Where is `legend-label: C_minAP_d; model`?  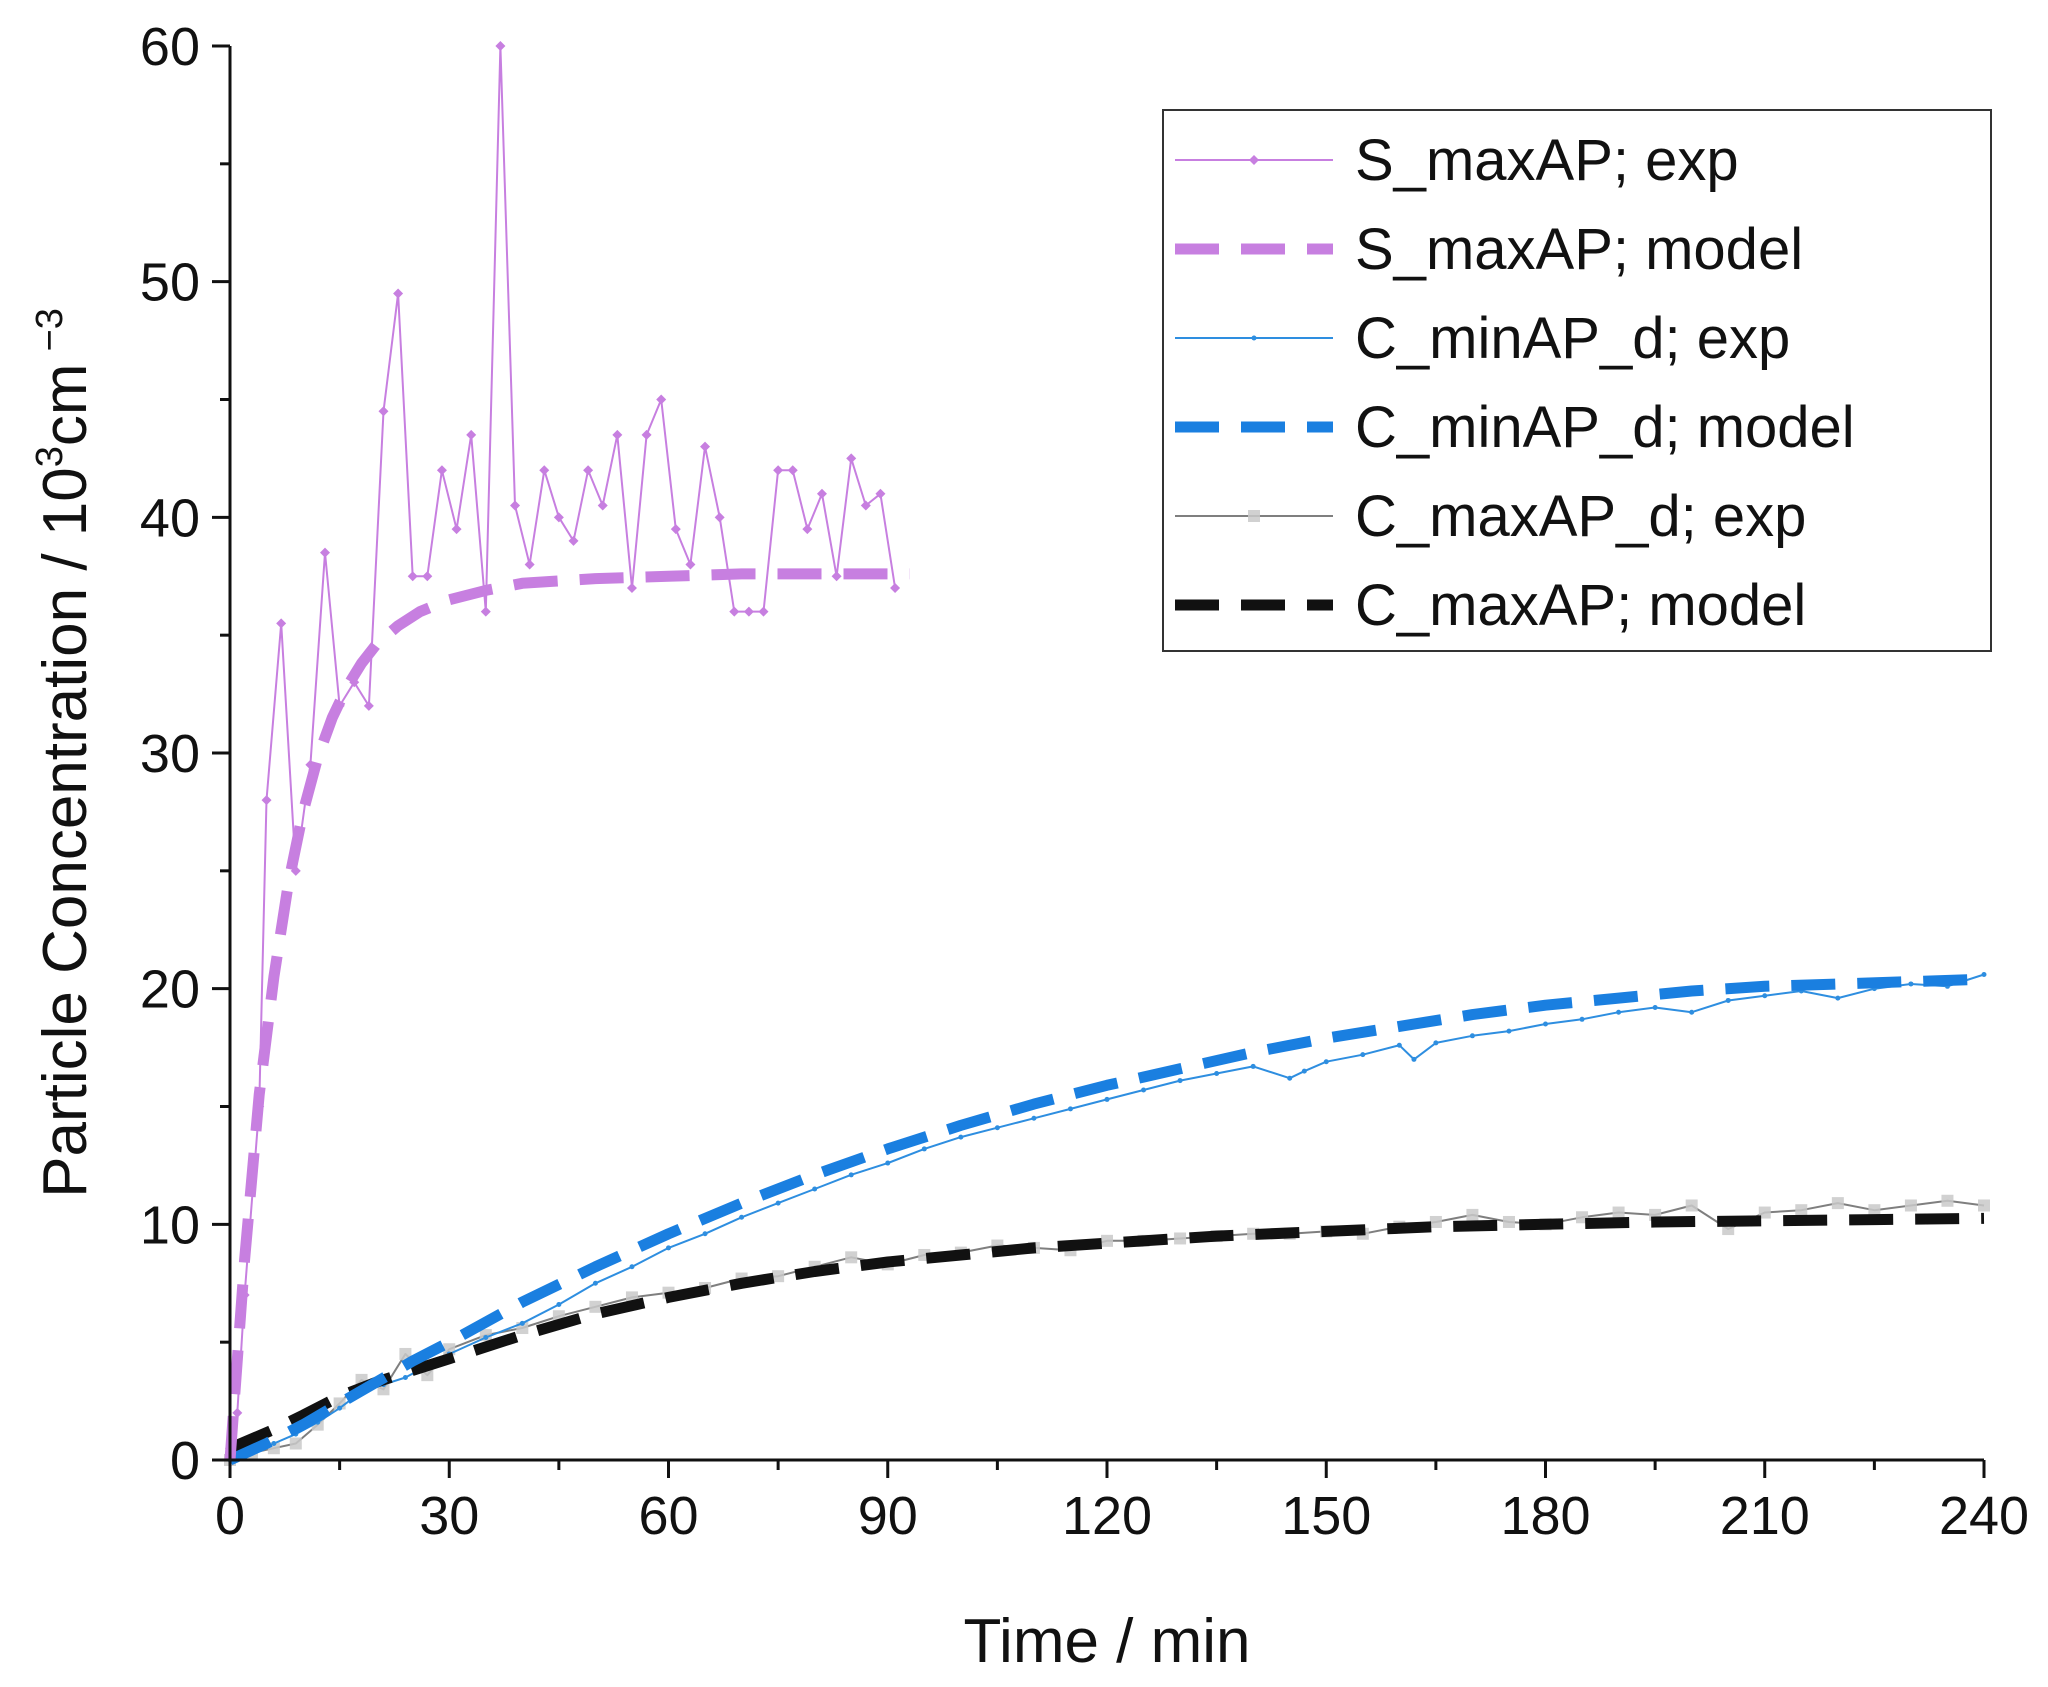
legend-label: C_minAP_d; model is located at coordinates (1605, 427).